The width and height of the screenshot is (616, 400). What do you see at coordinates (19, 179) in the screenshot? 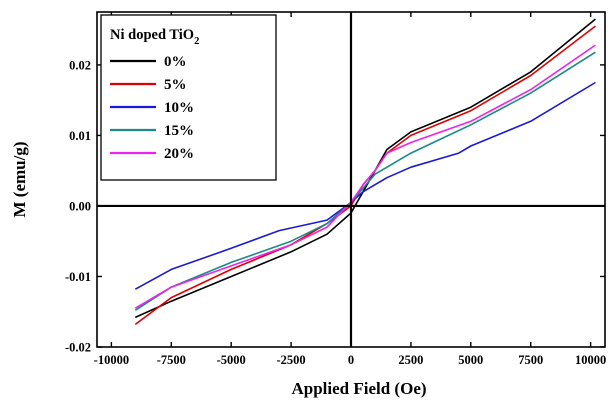
I see `y-axis-title: M (emu/g)` at bounding box center [19, 179].